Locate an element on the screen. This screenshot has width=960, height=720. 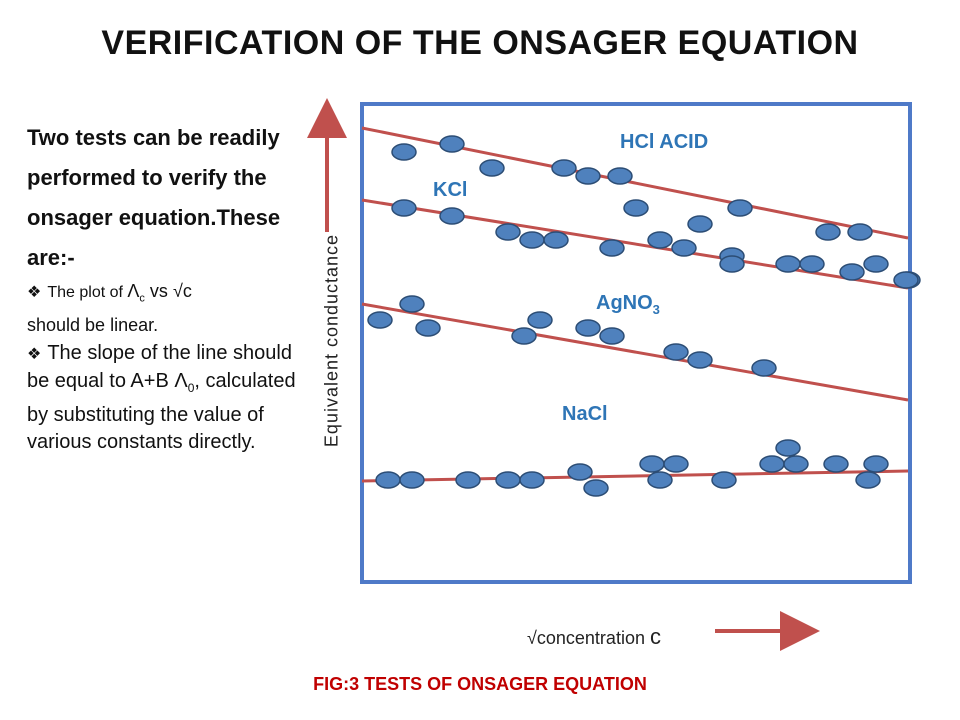
figure-caption: FIG:3 TESTS OF ONSAGER EQUATION is located at coordinates (480, 684).